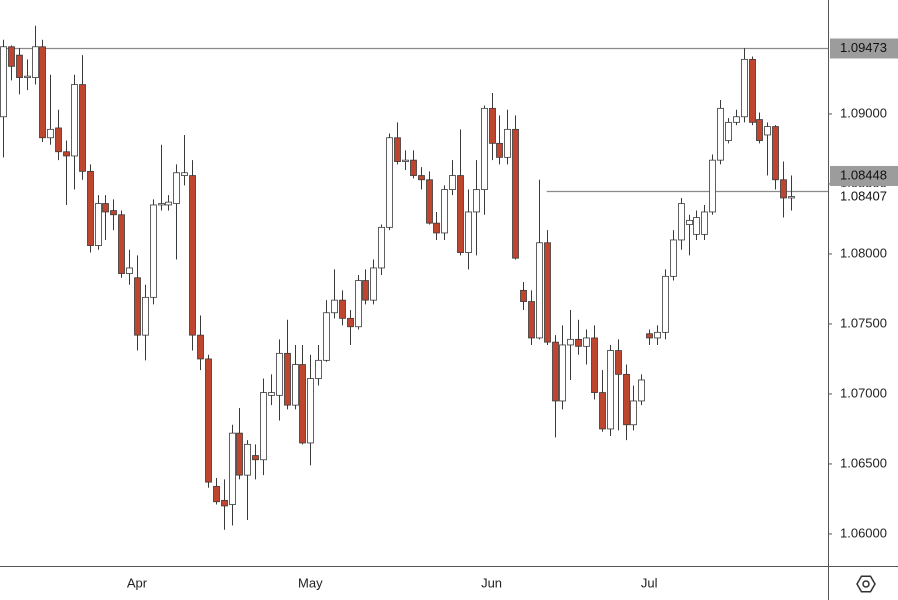  I want to click on last-price-box, so click(864, 196).